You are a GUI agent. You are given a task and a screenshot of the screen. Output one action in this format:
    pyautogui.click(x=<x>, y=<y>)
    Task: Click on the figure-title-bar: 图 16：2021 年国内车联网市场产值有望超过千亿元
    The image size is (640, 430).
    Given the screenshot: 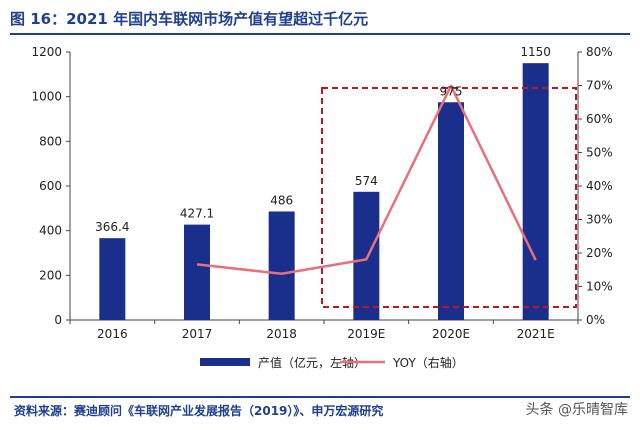 What is the action you would take?
    pyautogui.click(x=320, y=19)
    